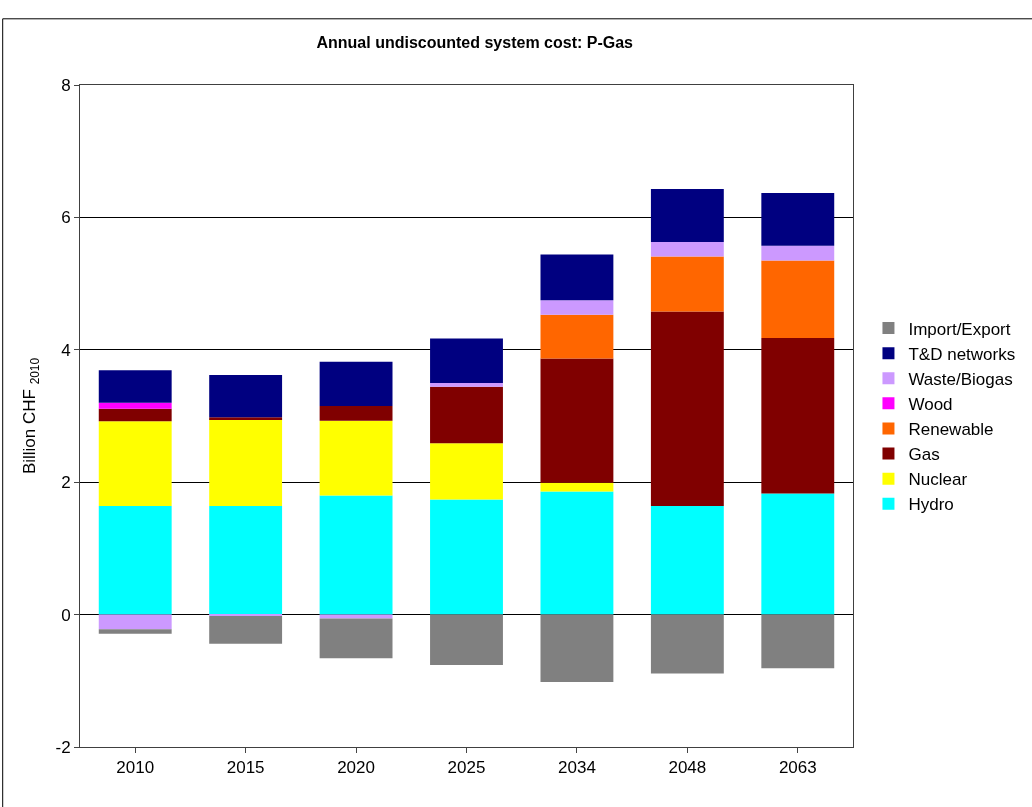 The image size is (1032, 807). I want to click on chart-title: Annual undiscounted system cost: P-Gas, so click(475, 42).